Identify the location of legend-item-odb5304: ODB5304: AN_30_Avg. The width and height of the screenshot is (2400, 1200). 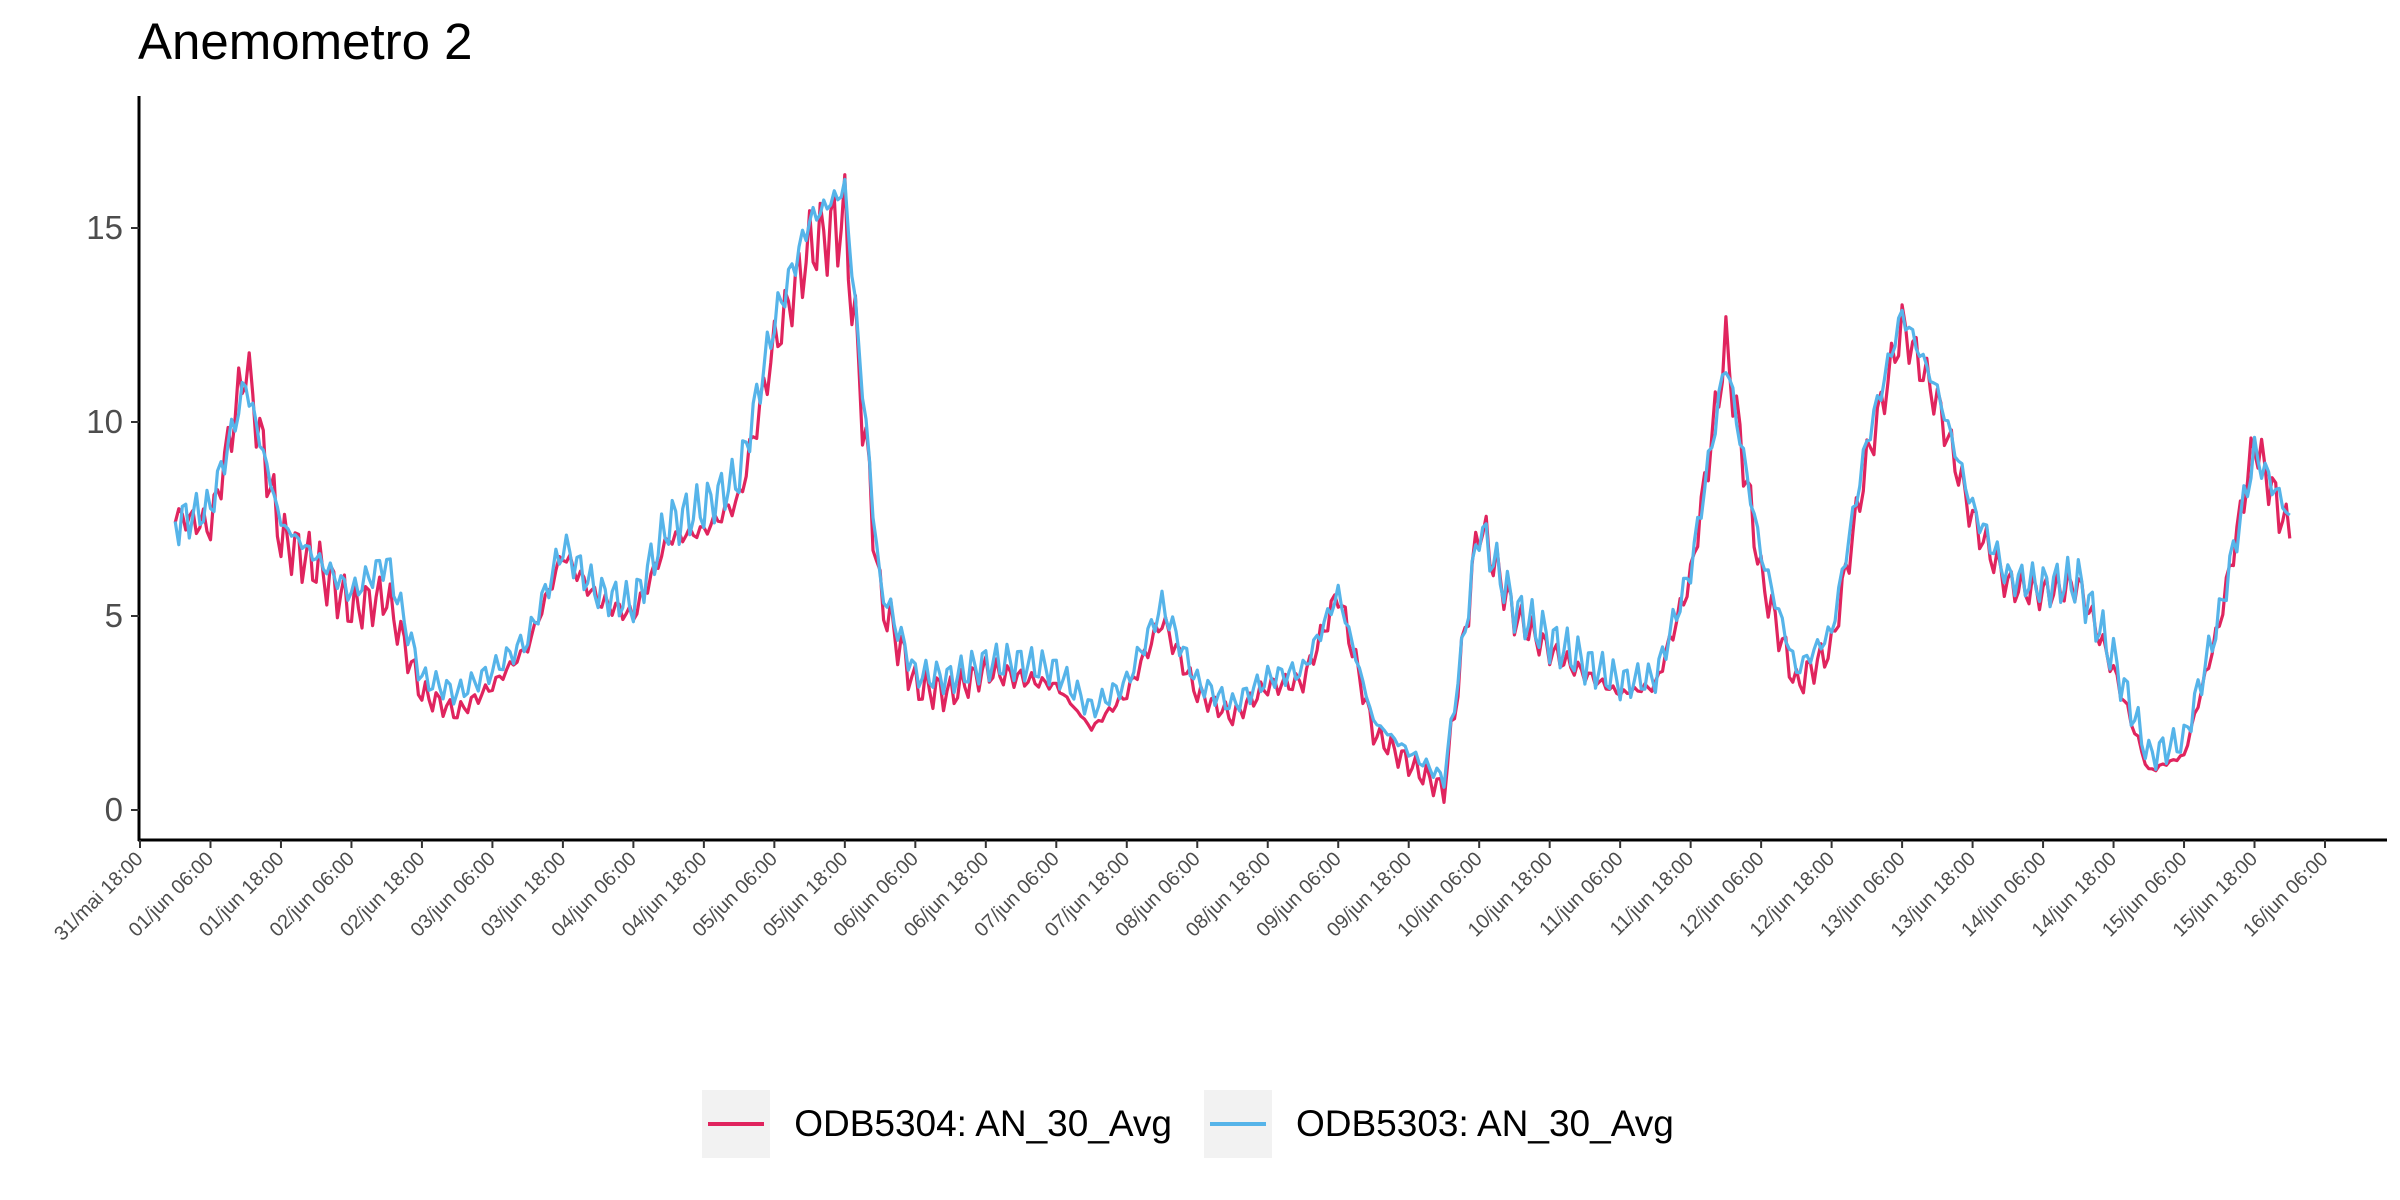
(949, 1124).